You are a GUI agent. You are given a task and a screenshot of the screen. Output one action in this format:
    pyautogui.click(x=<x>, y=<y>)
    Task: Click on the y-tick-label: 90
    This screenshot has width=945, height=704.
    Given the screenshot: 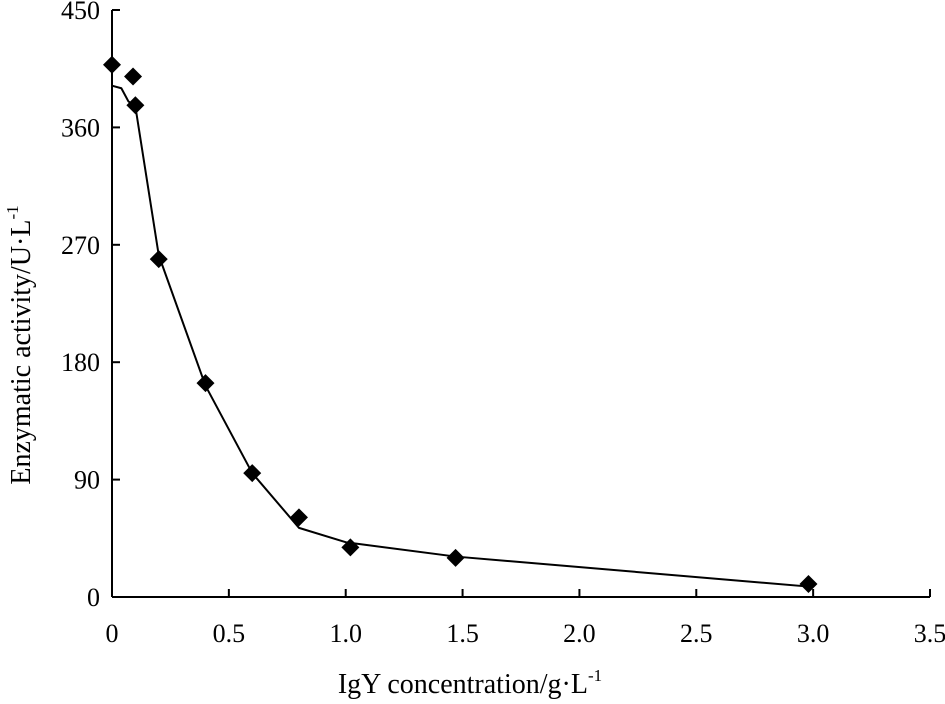 What is the action you would take?
    pyautogui.click(x=87, y=480)
    